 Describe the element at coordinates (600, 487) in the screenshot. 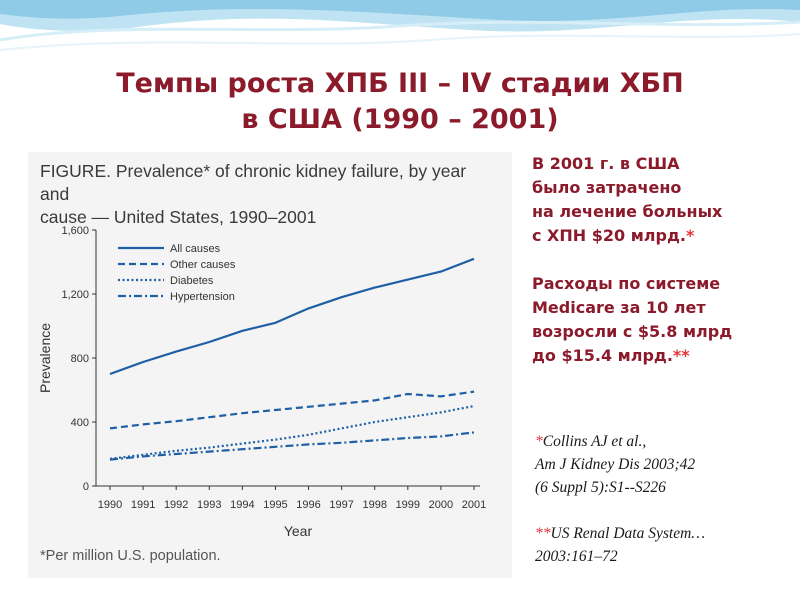

I see `reference-line: (6 Suppl 5):S1--S226` at that location.